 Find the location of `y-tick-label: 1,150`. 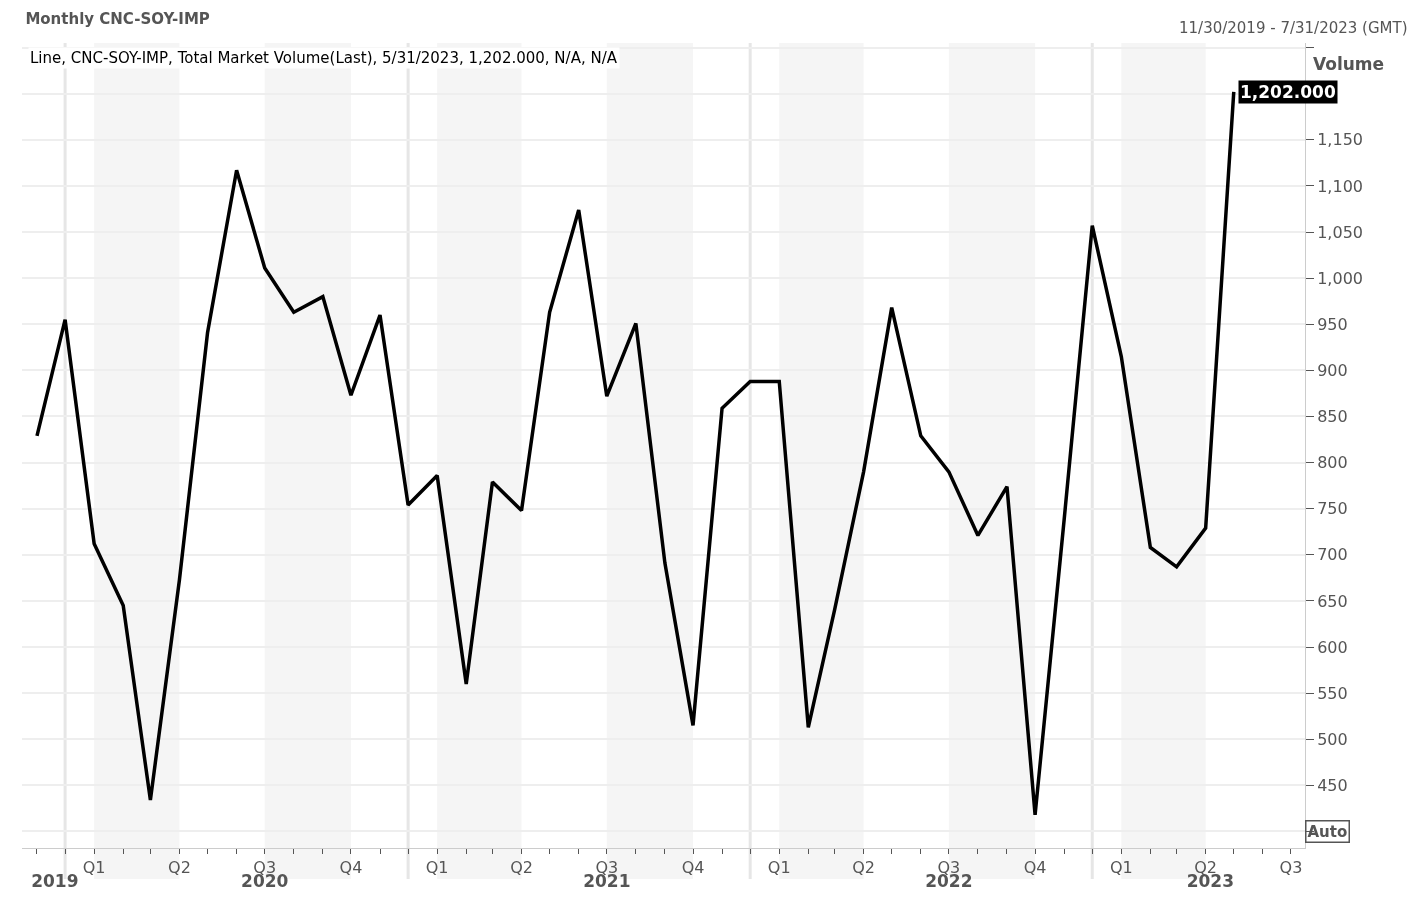

y-tick-label: 1,150 is located at coordinates (1340, 140).